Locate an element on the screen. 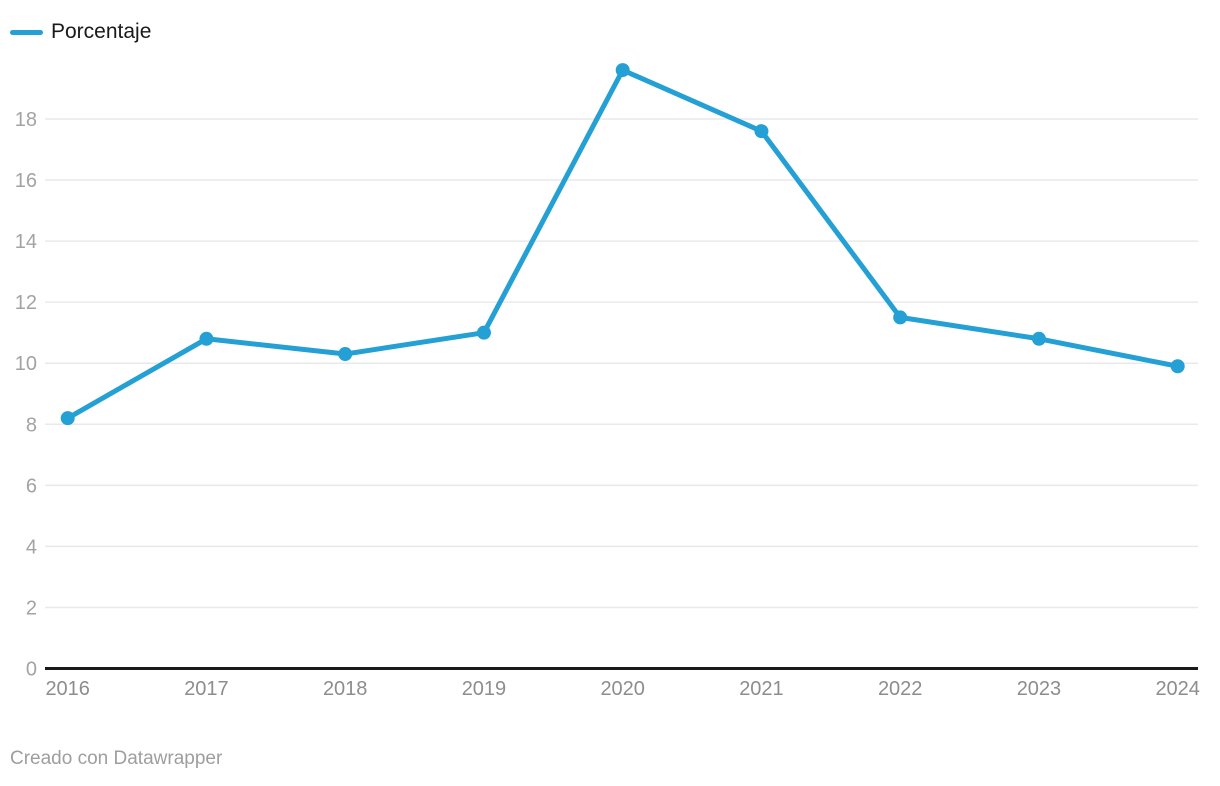 The height and width of the screenshot is (786, 1220). x-tick-label: 2019 is located at coordinates (484, 689).